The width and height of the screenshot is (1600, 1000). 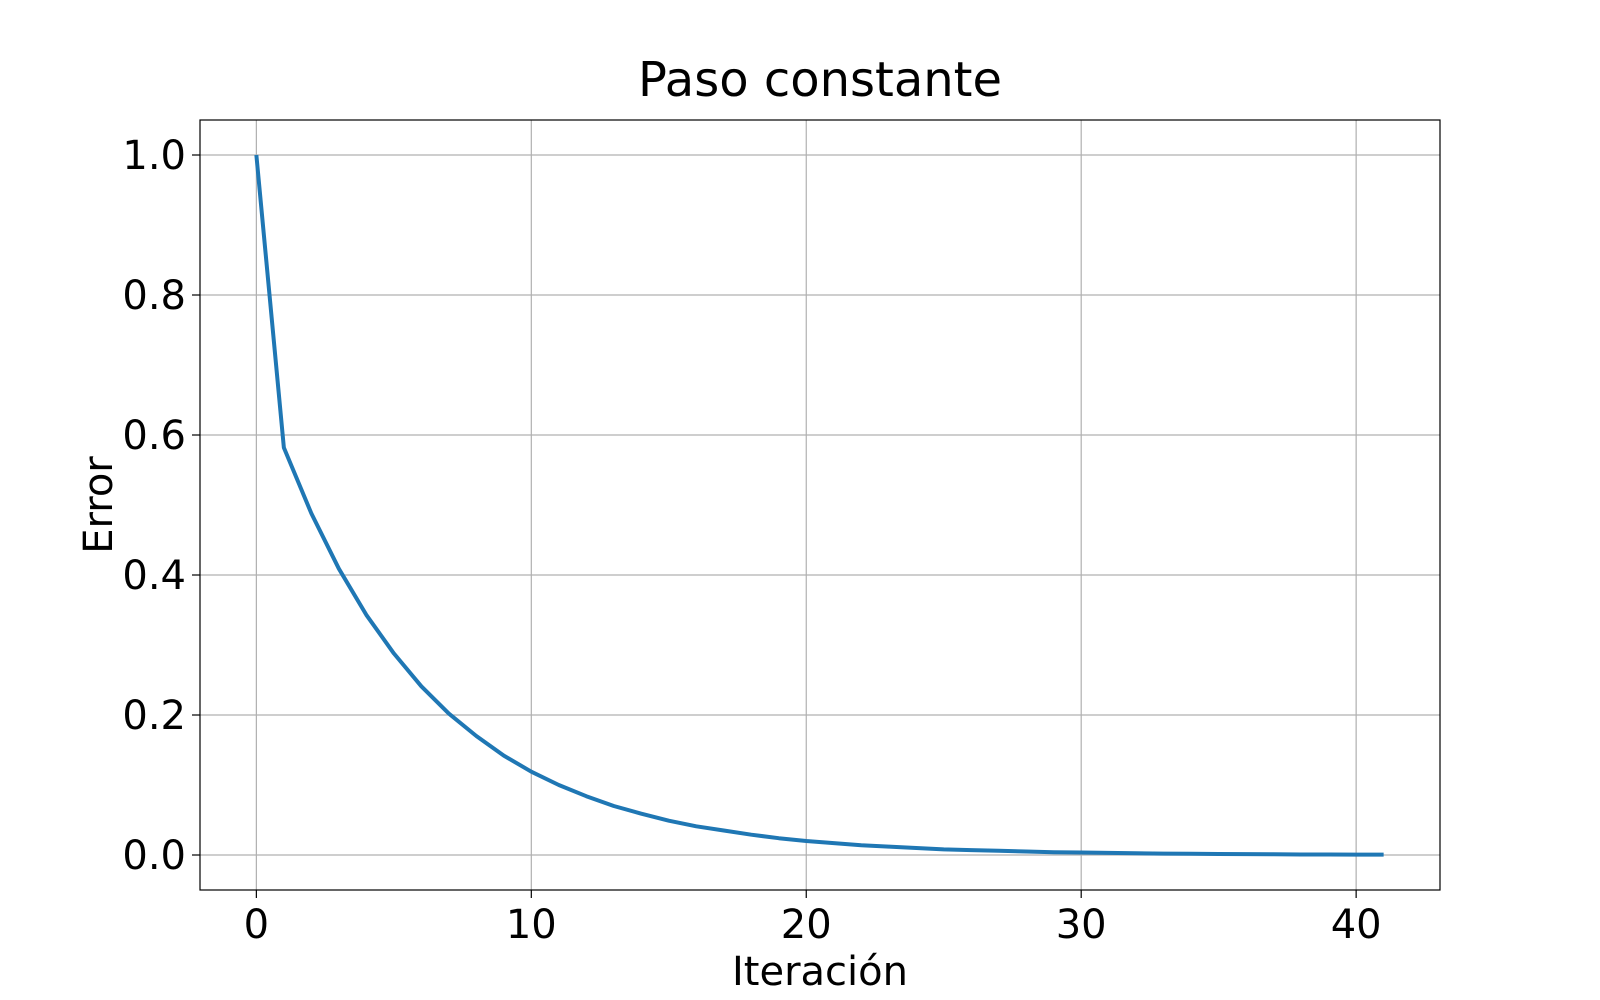 What do you see at coordinates (154, 856) in the screenshot?
I see `y-tick-label: 0.0` at bounding box center [154, 856].